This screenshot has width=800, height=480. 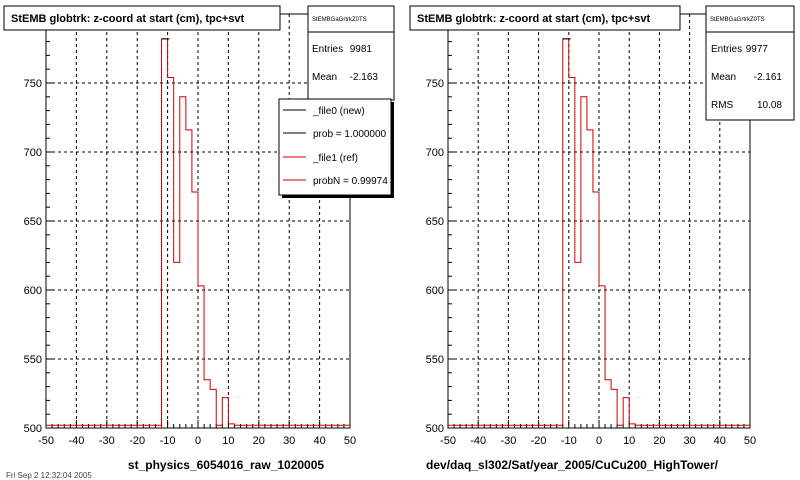 I want to click on legend-entry-prob: prob = 1.000000, so click(x=335, y=134).